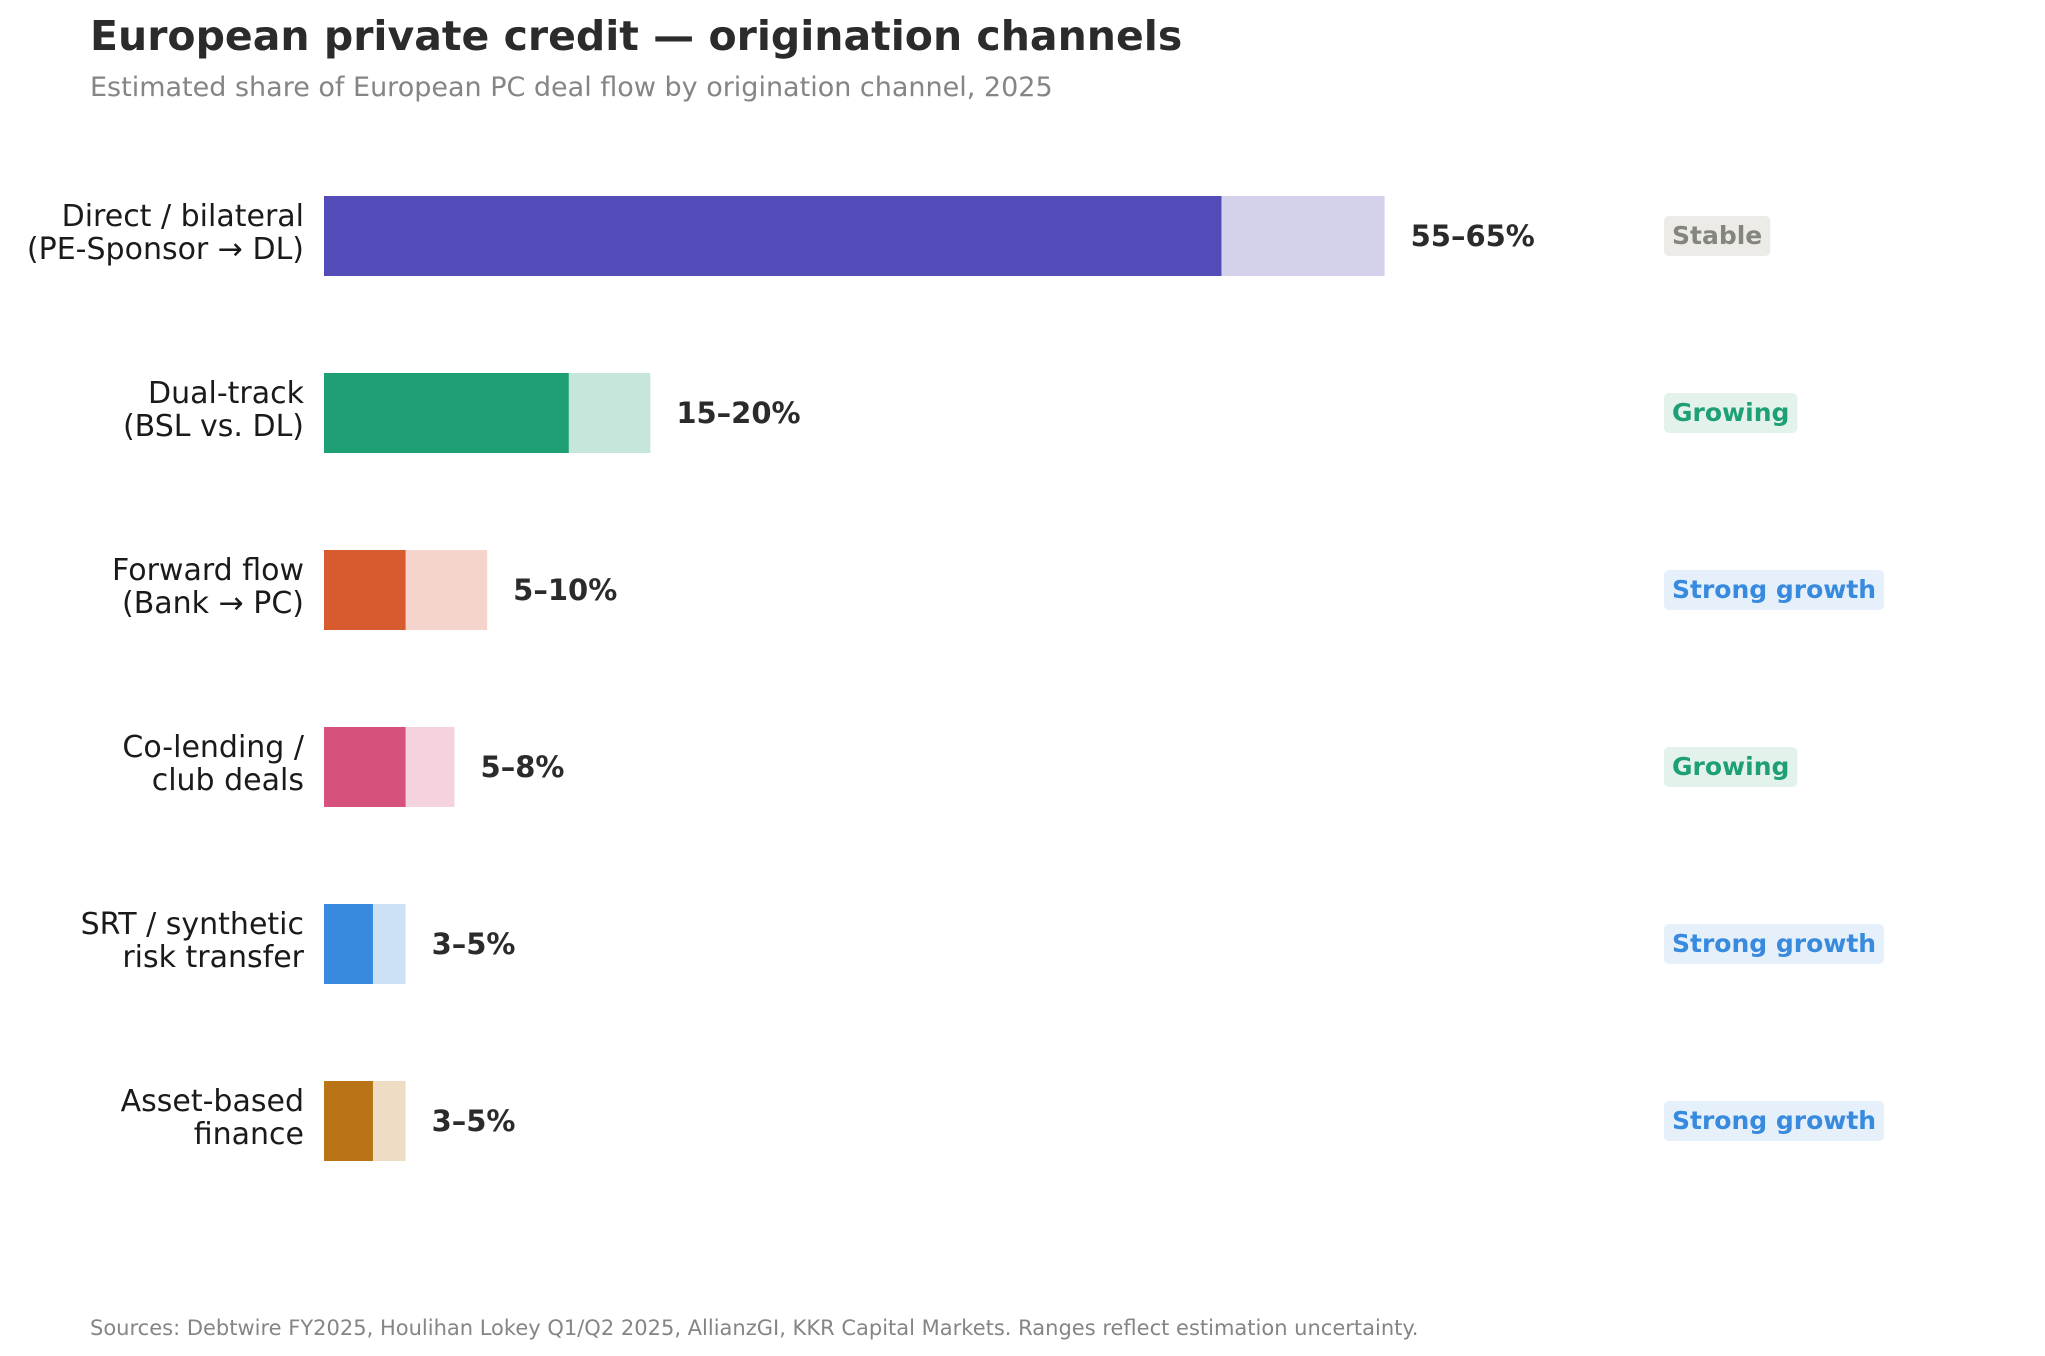 This screenshot has height=1356, width=2045. Describe the element at coordinates (193, 941) in the screenshot. I see `category-label: SRT / synthetic risk transfer` at that location.